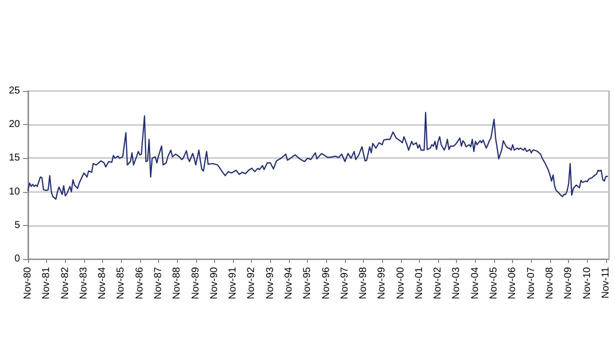 The height and width of the screenshot is (350, 615). What do you see at coordinates (606, 282) in the screenshot?
I see `x-tick-label: Nov-11` at bounding box center [606, 282].